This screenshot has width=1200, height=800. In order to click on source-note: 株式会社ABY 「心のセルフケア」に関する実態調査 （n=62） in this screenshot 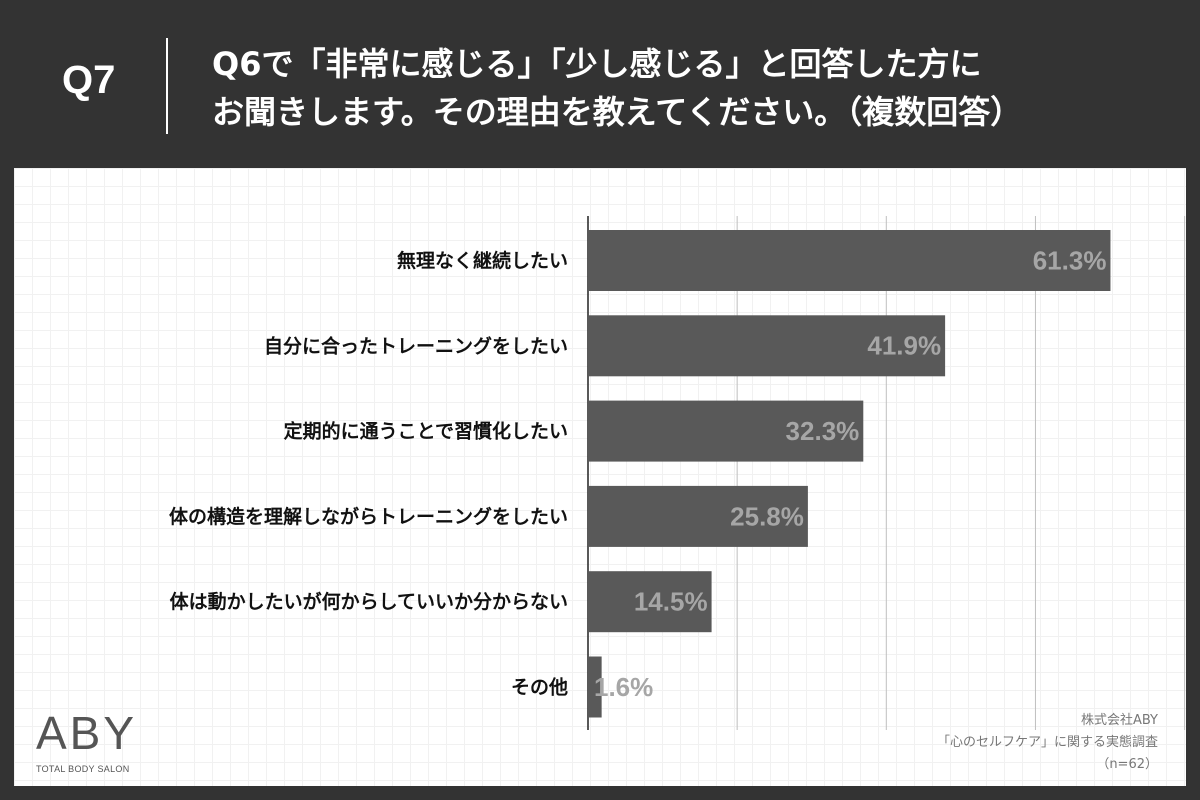, I will do `click(1047, 743)`.